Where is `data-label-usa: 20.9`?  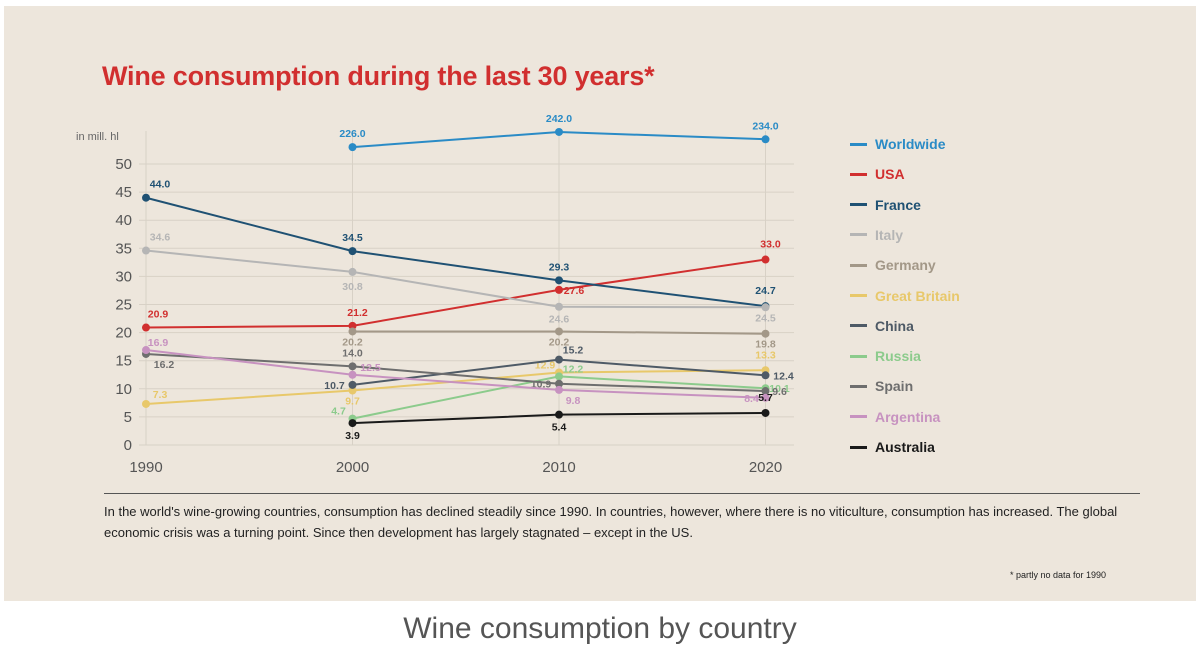
data-label-usa: 20.9 is located at coordinates (158, 315).